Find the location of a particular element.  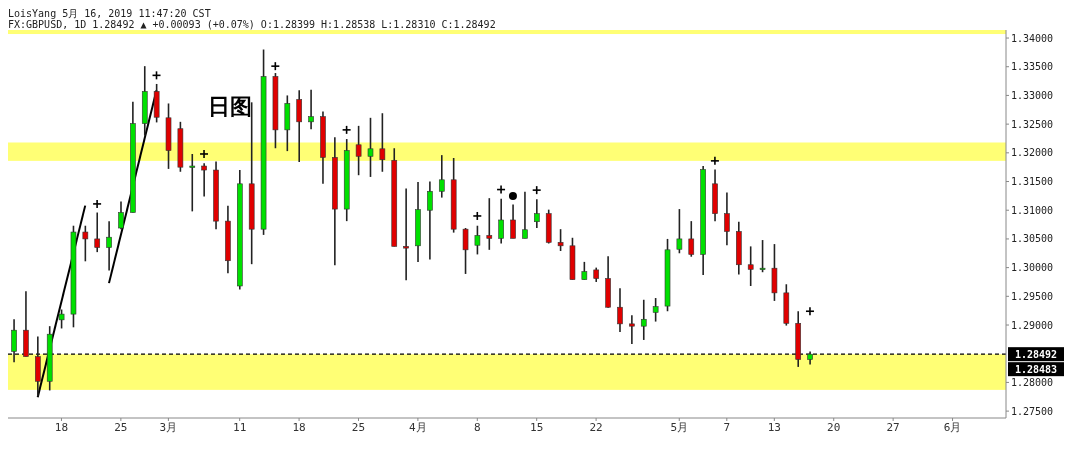

text: 日图 is located at coordinates (230, 107).